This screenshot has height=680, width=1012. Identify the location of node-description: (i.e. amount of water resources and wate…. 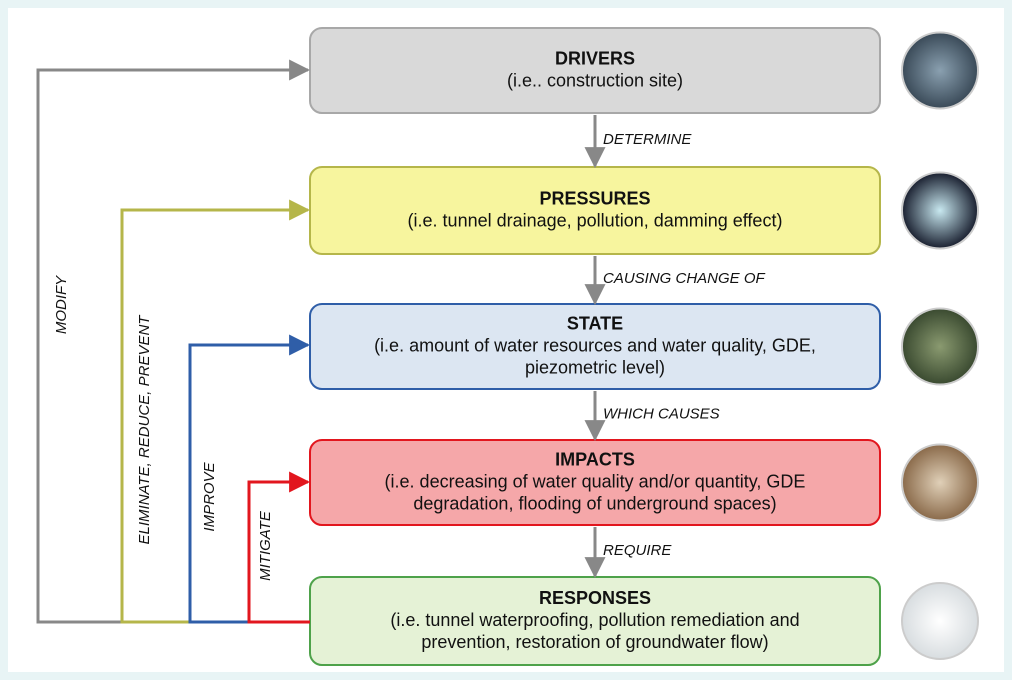
(595, 345).